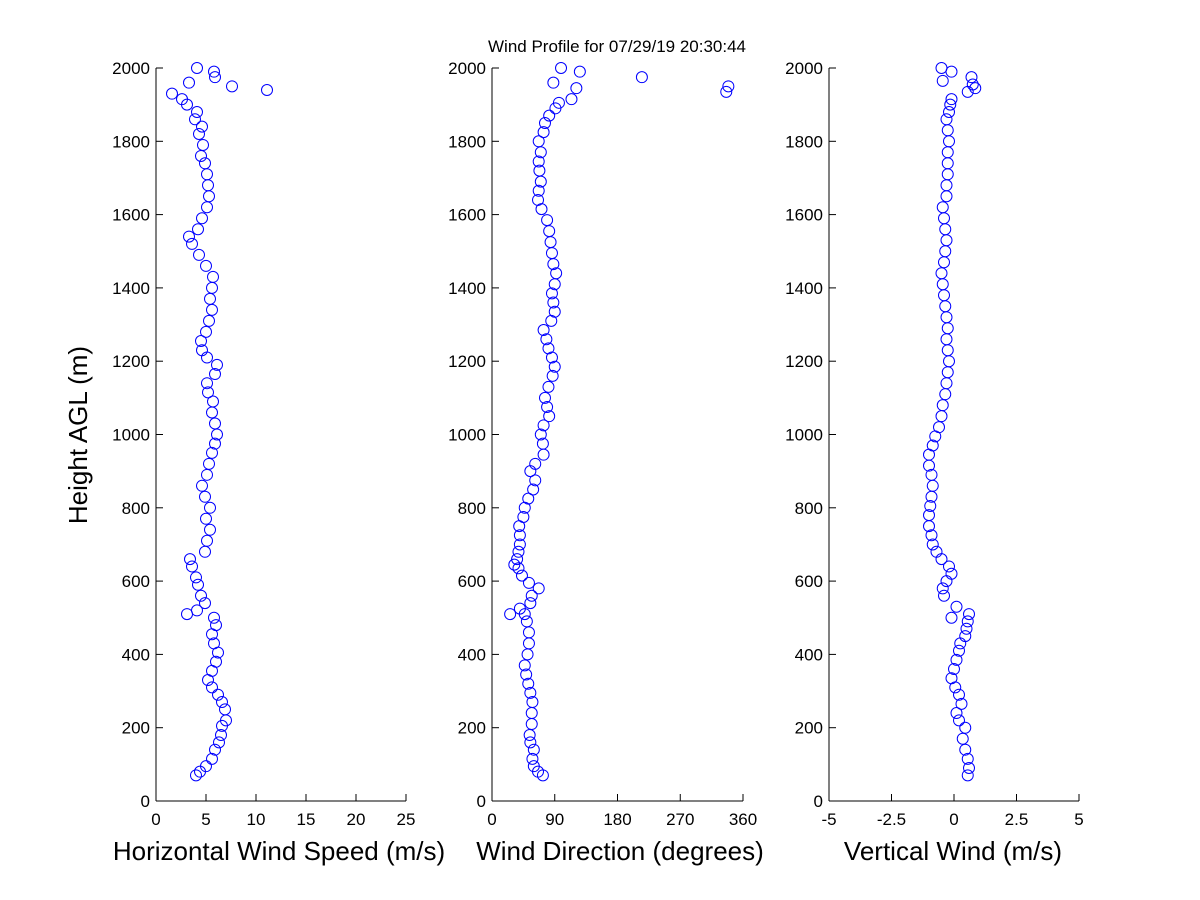 This screenshot has width=1200, height=900. Describe the element at coordinates (472, 508) in the screenshot. I see `y-tick-label-800: 800` at that location.